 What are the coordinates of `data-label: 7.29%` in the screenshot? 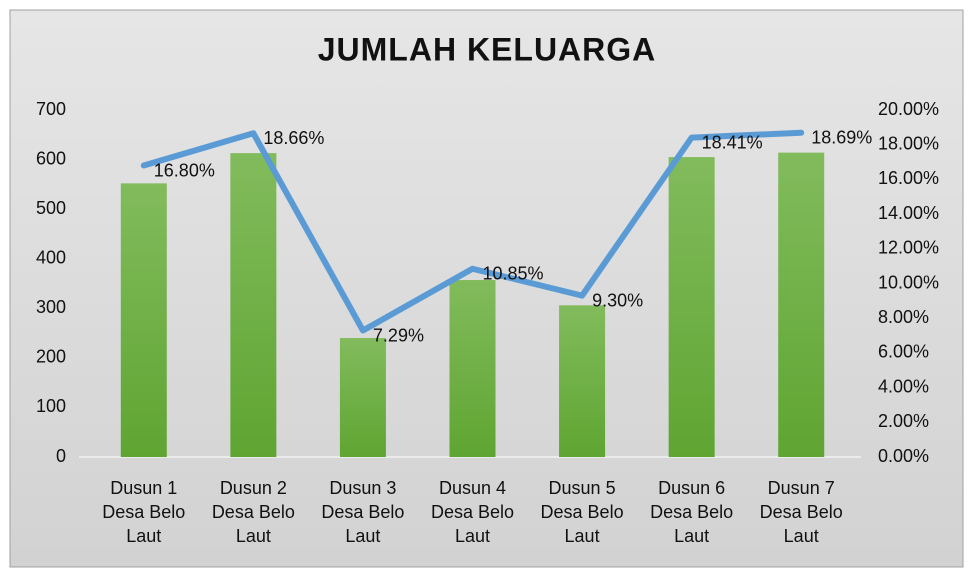 It's located at (398, 335).